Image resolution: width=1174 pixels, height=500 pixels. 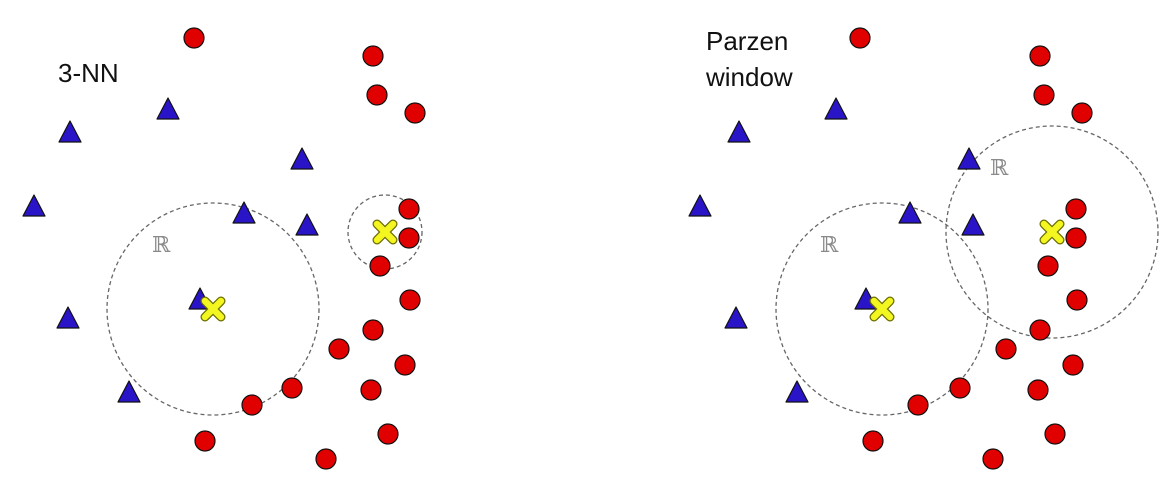 What do you see at coordinates (829, 245) in the screenshot?
I see `region-label-left: ℝ` at bounding box center [829, 245].